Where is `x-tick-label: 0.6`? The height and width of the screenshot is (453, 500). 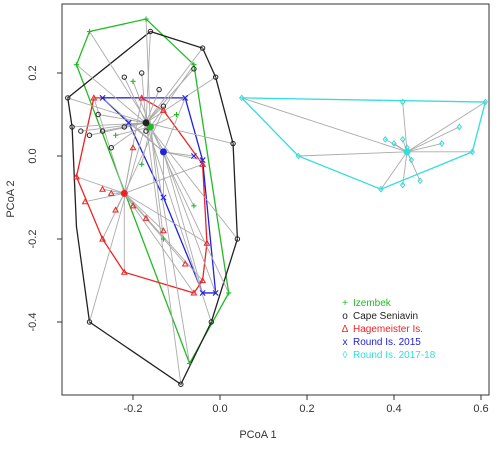 x-tick-label: 0.6 is located at coordinates (480, 409).